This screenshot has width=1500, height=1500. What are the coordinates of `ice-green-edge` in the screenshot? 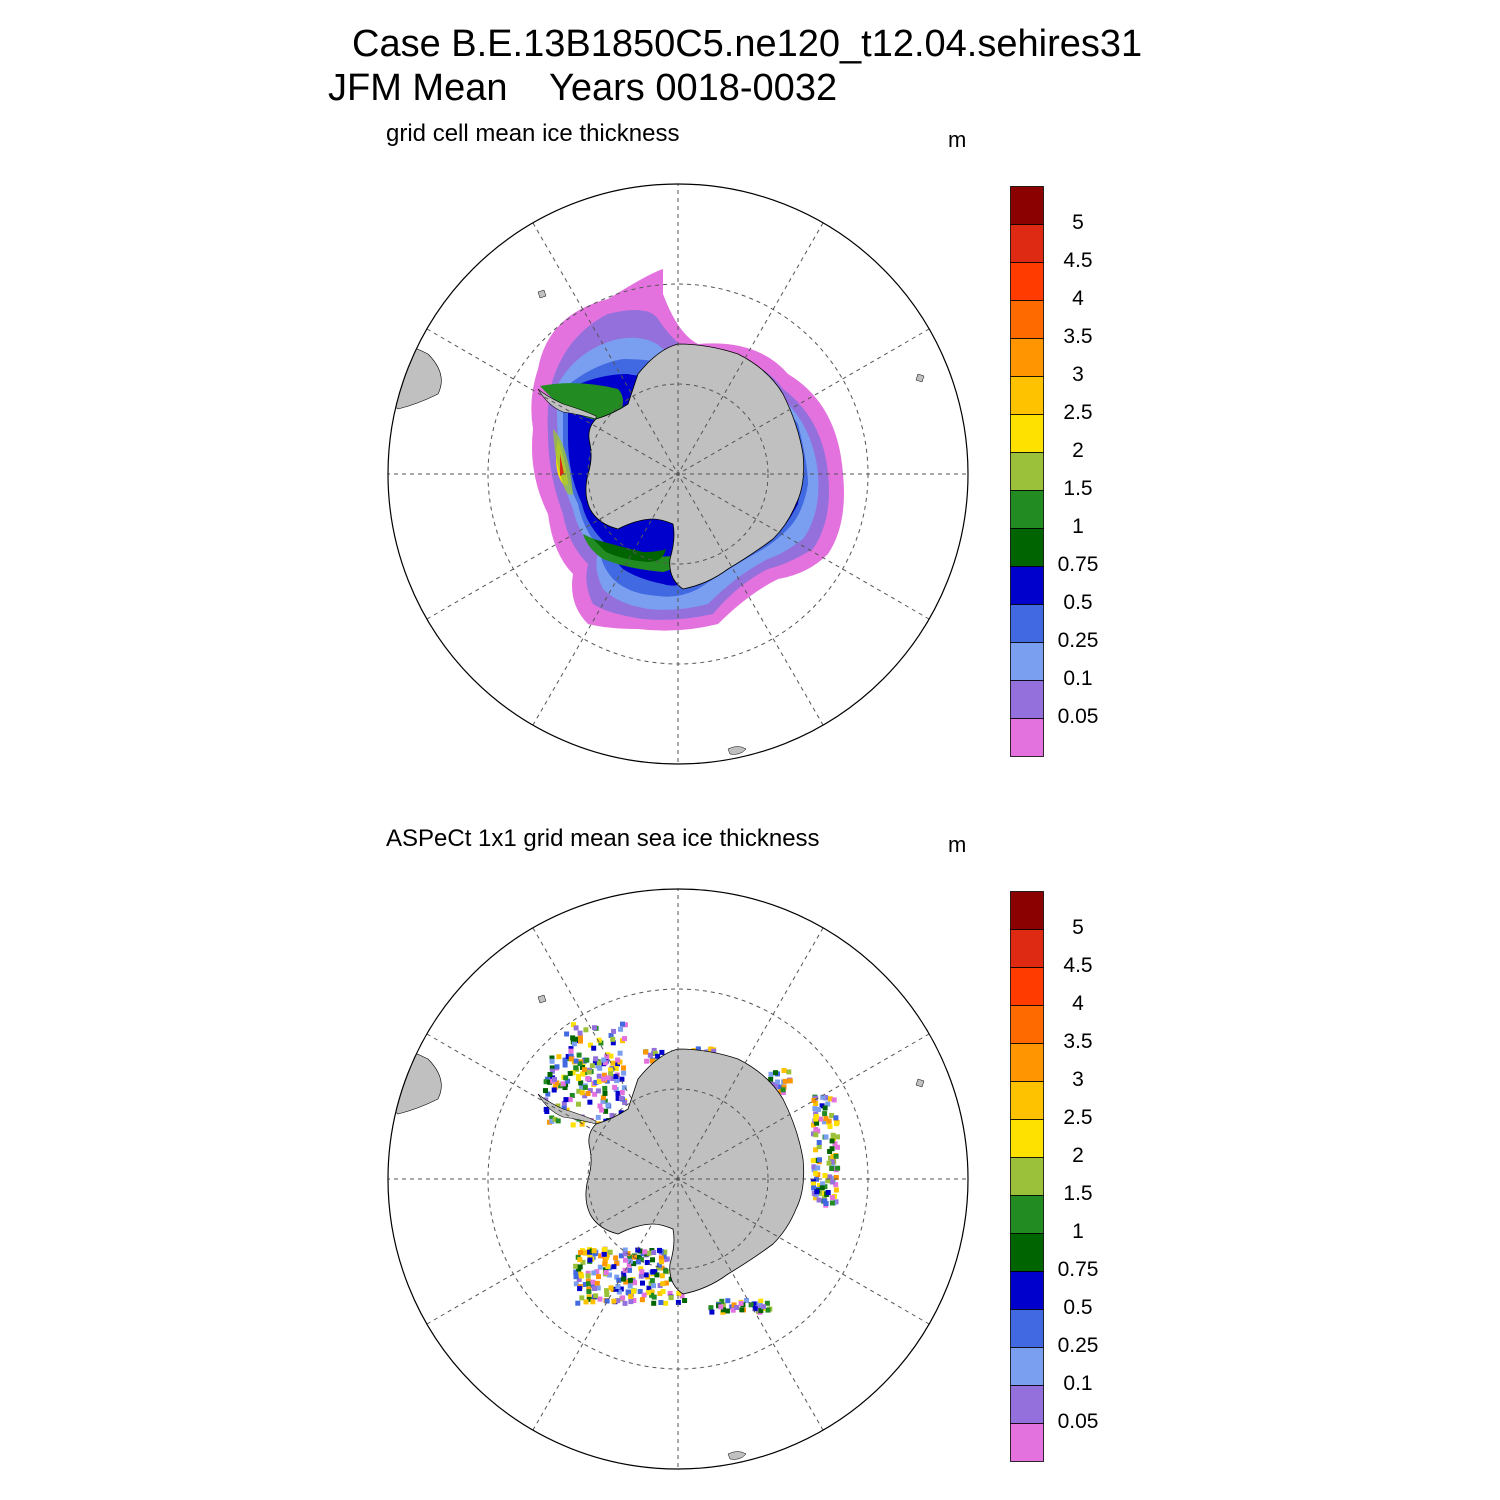 It's located at (563, 462).